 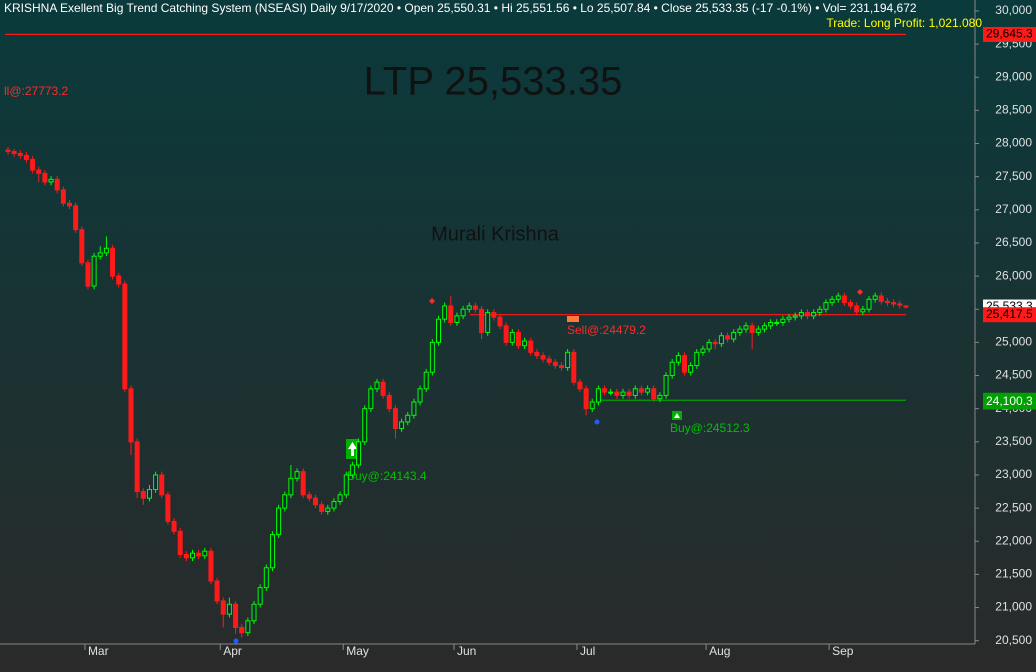 I want to click on level-label: 25,417.5, so click(x=1009, y=314).